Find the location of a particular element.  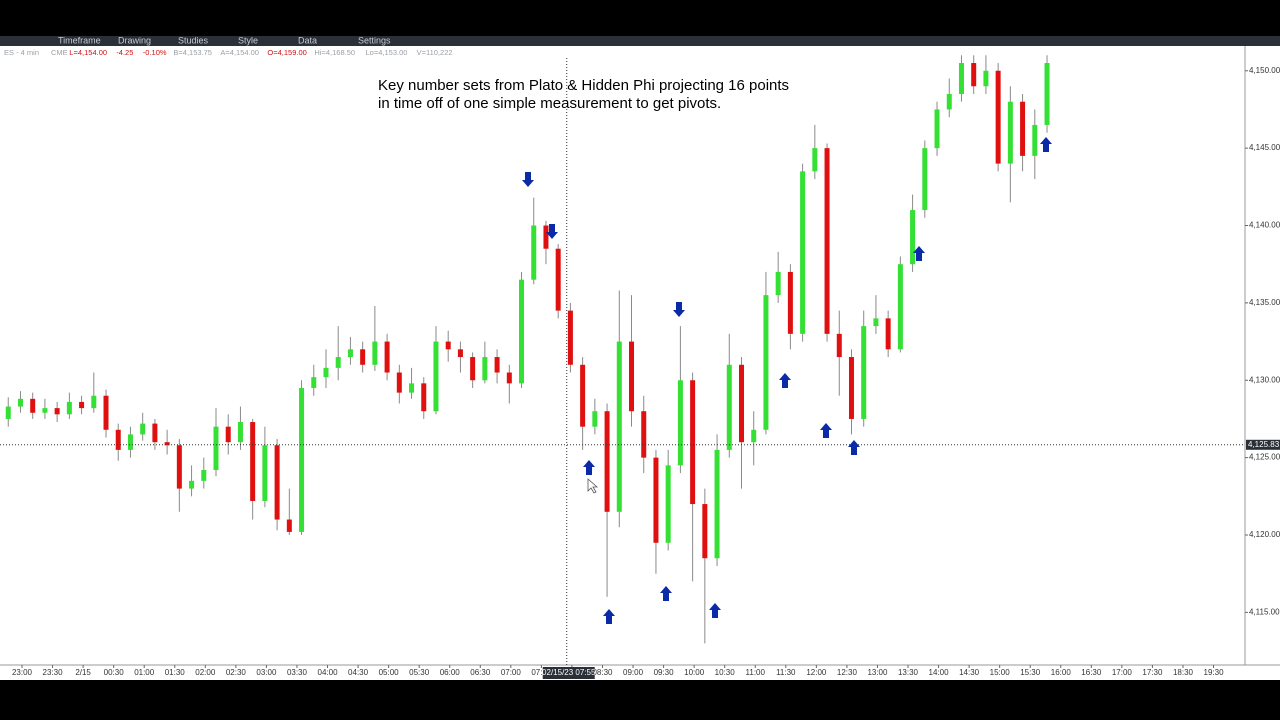

x-tick-label: 02:30 is located at coordinates (236, 672).